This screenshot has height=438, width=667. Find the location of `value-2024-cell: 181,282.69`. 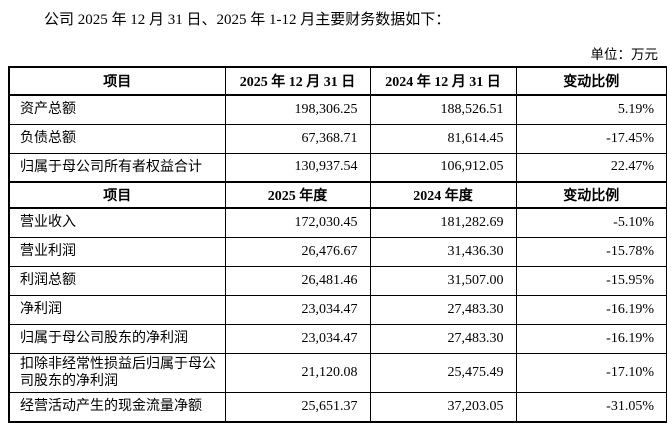

value-2024-cell: 181,282.69 is located at coordinates (443, 222).